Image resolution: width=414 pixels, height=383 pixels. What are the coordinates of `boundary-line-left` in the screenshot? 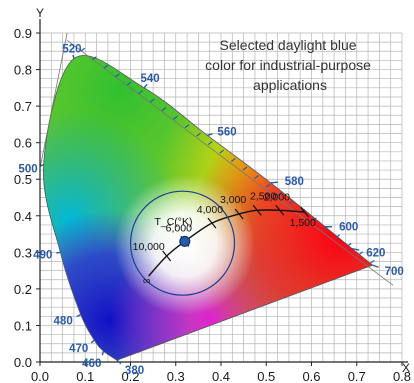 It's located at (53, 100).